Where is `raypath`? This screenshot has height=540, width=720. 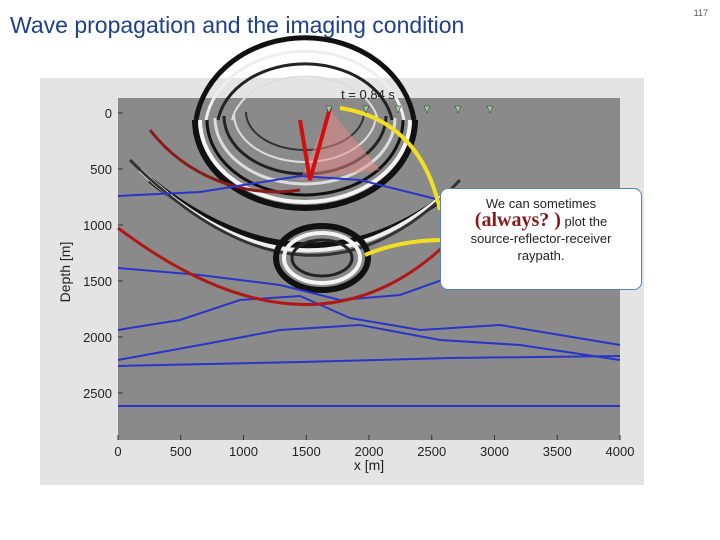
raypath is located at coordinates (315, 144).